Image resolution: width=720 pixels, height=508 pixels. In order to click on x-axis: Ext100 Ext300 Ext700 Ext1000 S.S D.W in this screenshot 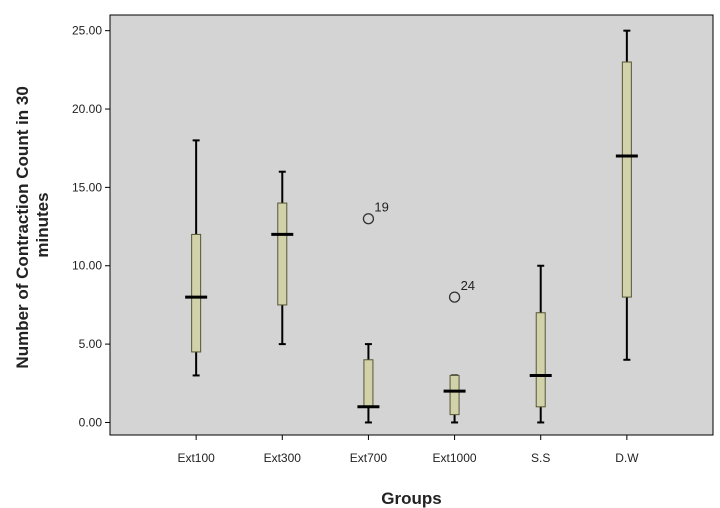, I will do `click(408, 450)`.